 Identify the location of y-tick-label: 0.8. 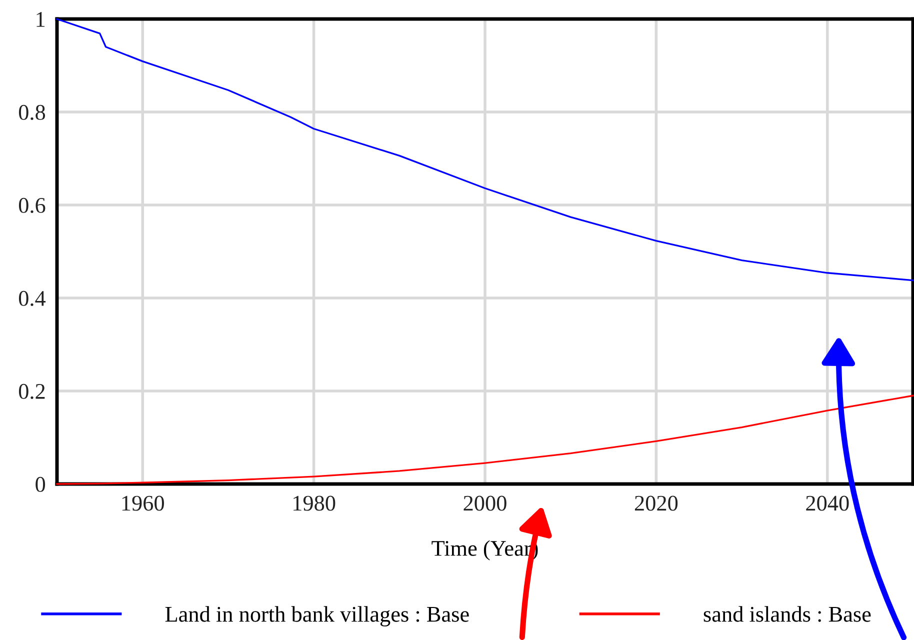
(32, 112).